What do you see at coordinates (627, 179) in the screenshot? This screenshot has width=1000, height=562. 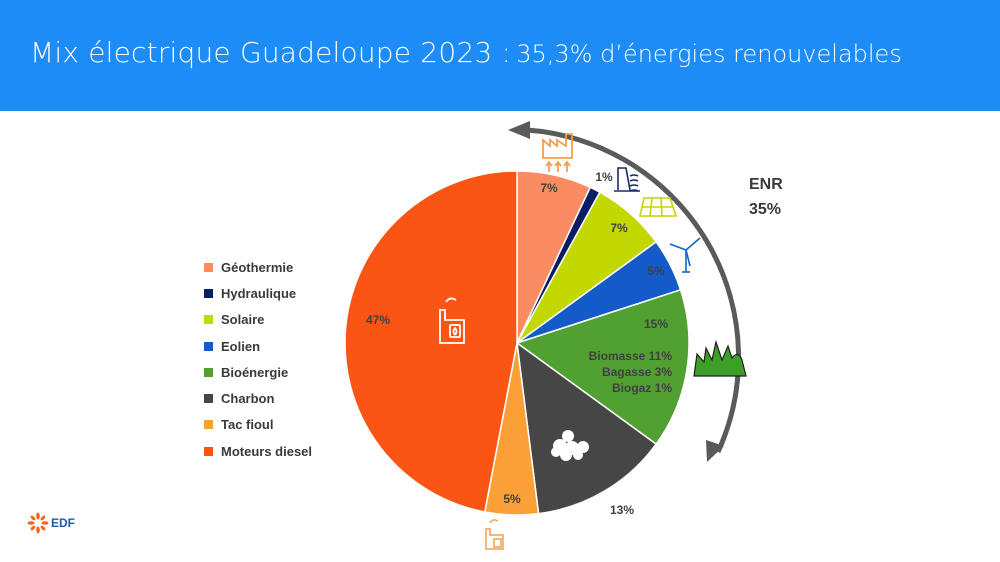 I see `dam-icon` at bounding box center [627, 179].